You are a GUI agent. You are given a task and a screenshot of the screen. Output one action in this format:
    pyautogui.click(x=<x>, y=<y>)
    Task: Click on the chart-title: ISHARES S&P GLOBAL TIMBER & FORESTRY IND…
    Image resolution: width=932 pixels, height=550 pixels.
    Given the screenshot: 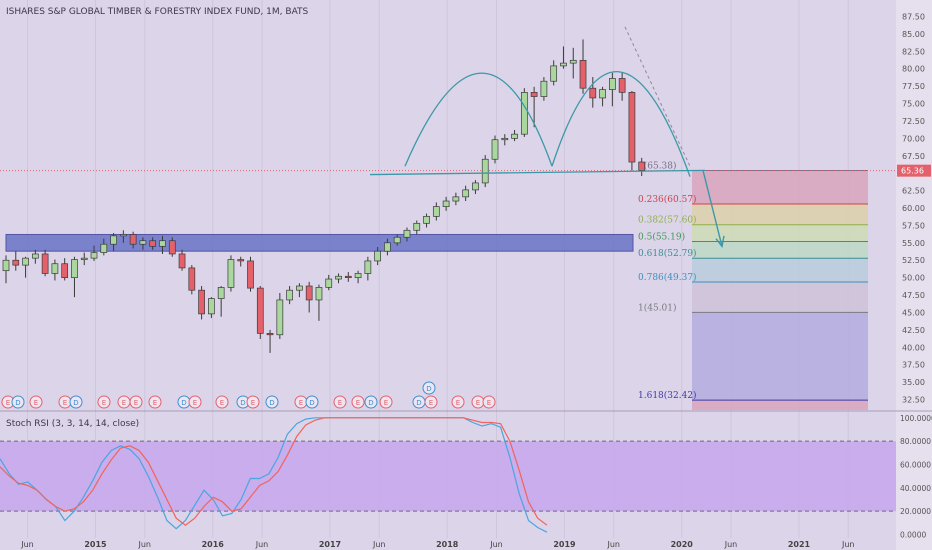 What is the action you would take?
    pyautogui.click(x=157, y=12)
    